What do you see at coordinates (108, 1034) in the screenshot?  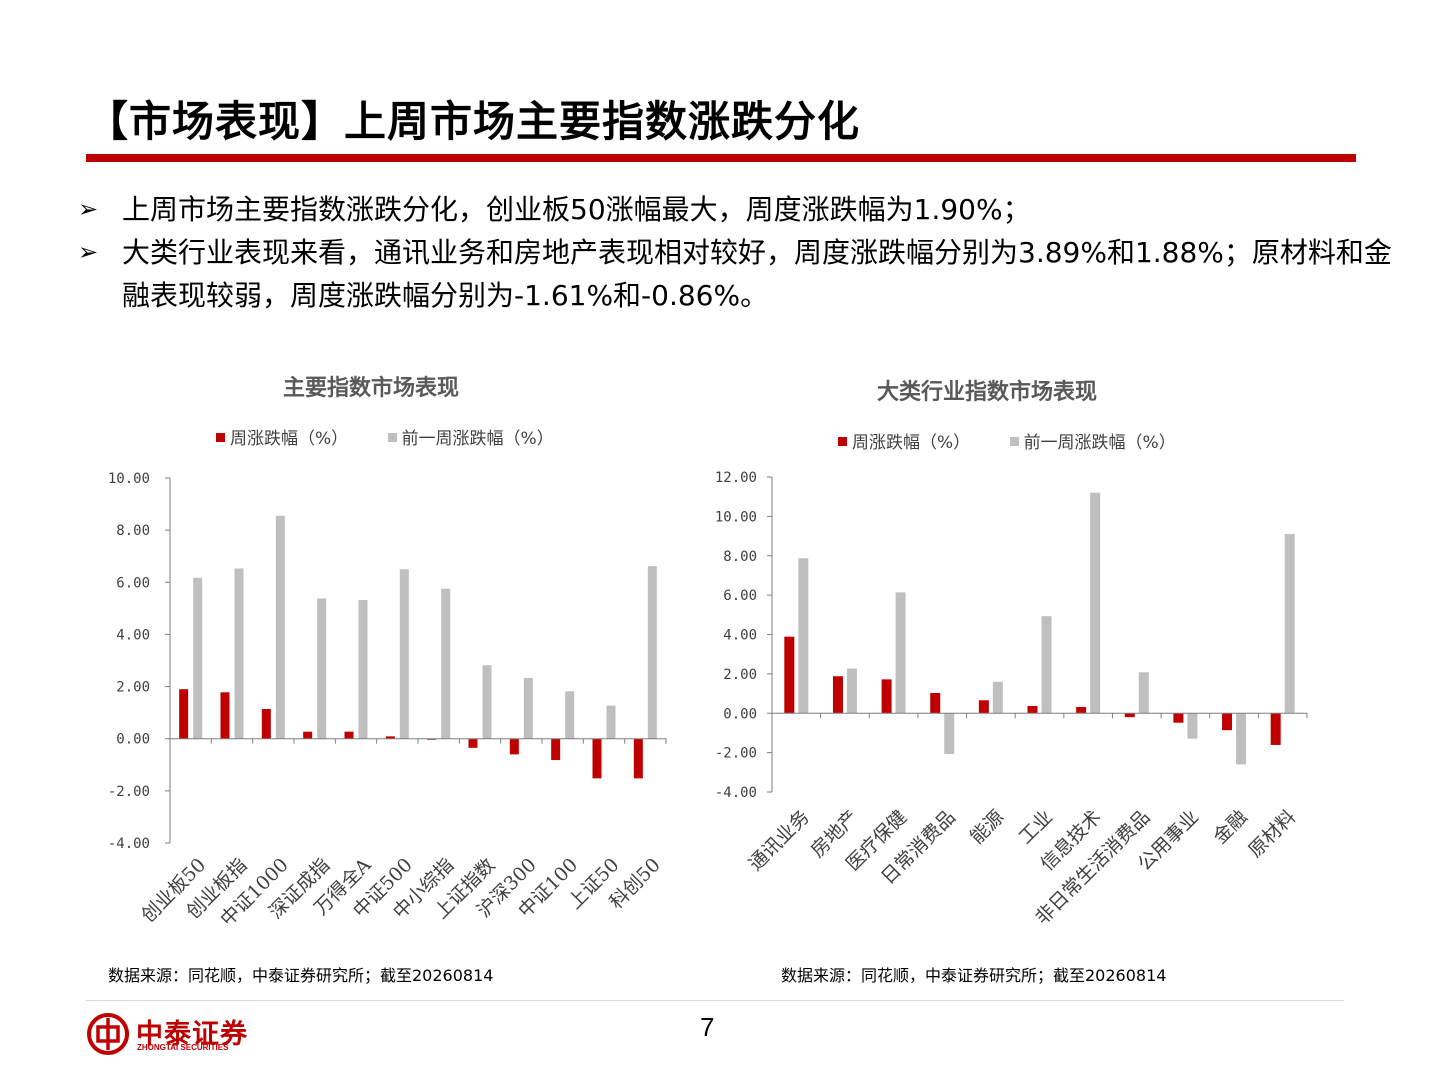 I see `logo-mark-icon` at bounding box center [108, 1034].